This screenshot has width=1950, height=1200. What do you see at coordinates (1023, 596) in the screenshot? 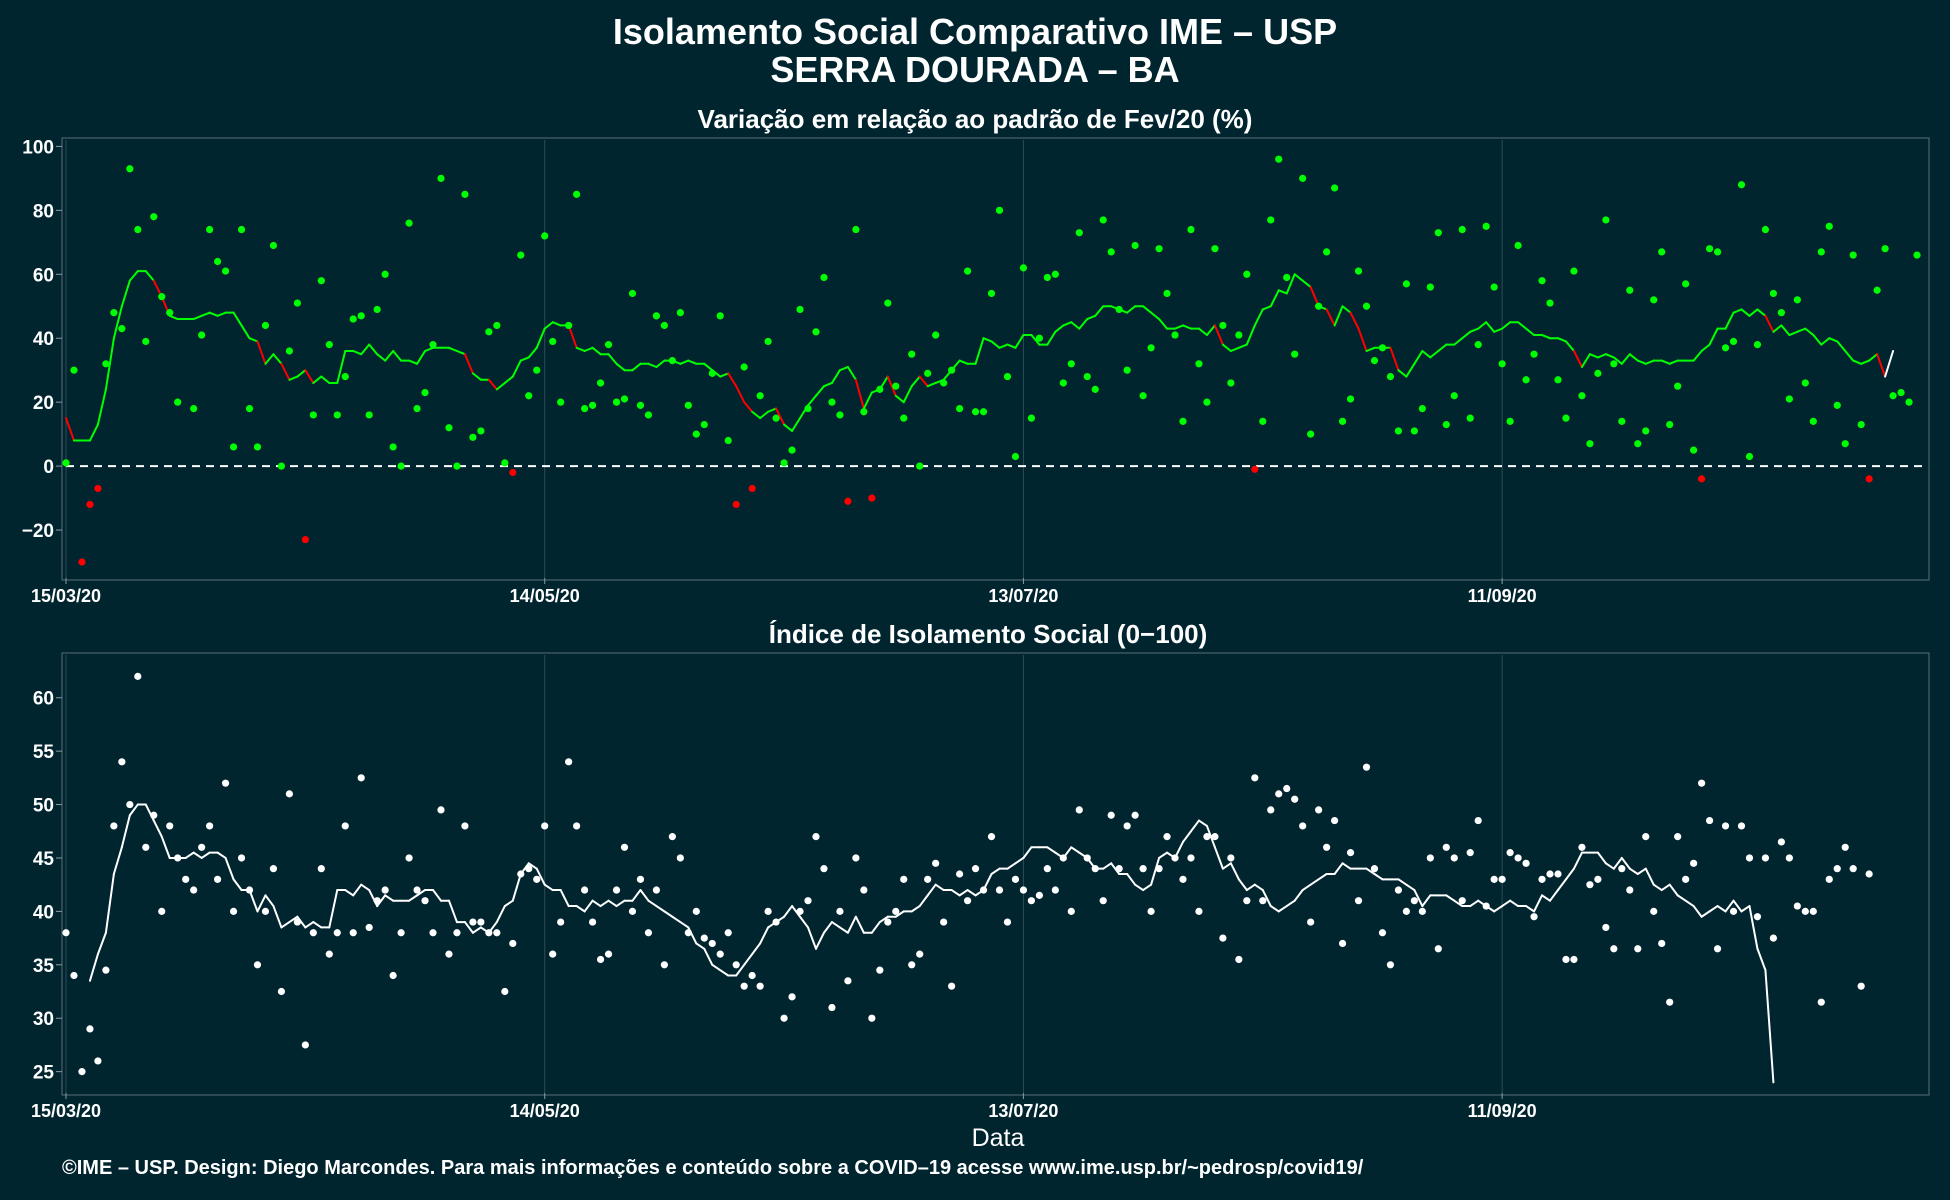
I see `x-tick-label: 13/07/20` at bounding box center [1023, 596].